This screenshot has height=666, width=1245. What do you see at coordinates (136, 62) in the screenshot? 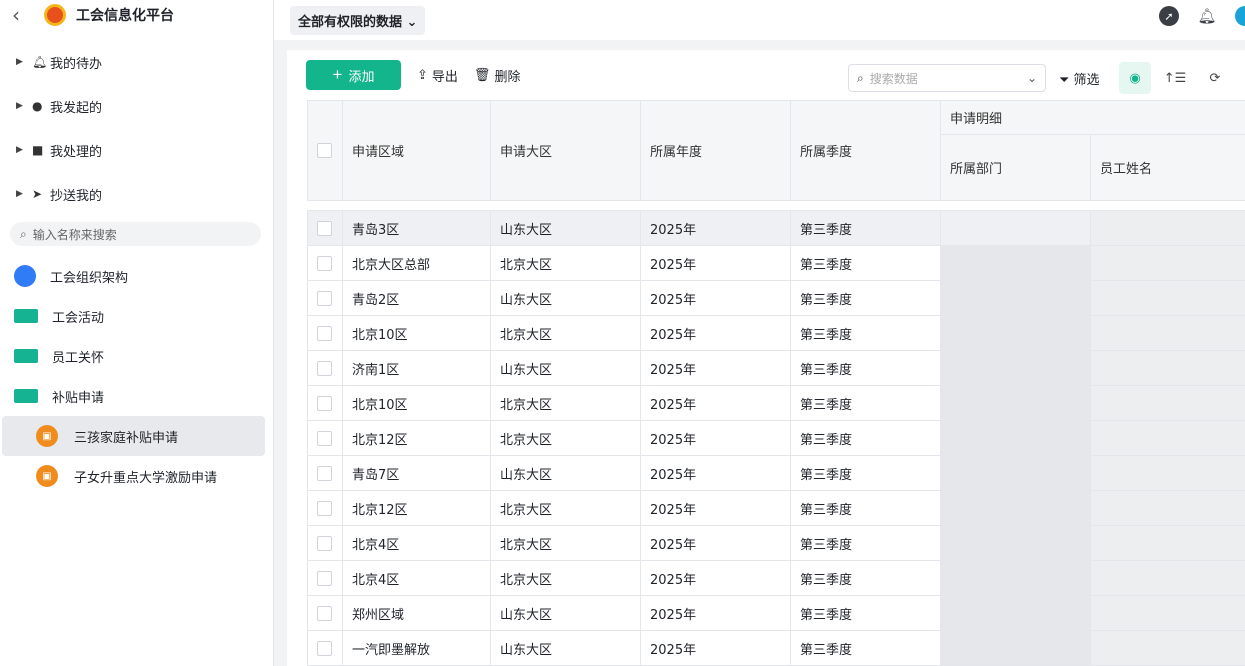
I see `nav-my-todo: ▶ 🔔︎ 我的待办` at bounding box center [136, 62].